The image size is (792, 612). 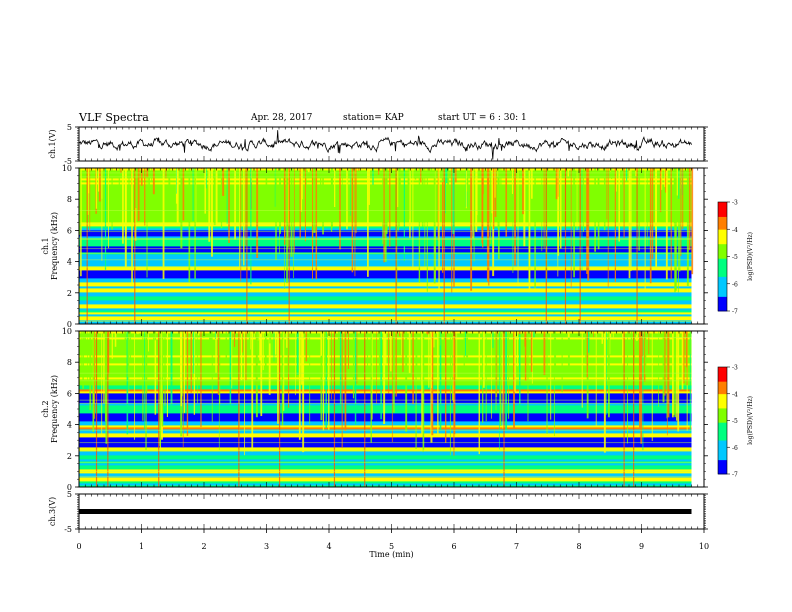 What do you see at coordinates (67, 168) in the screenshot?
I see `y-tick-label: 10` at bounding box center [67, 168].